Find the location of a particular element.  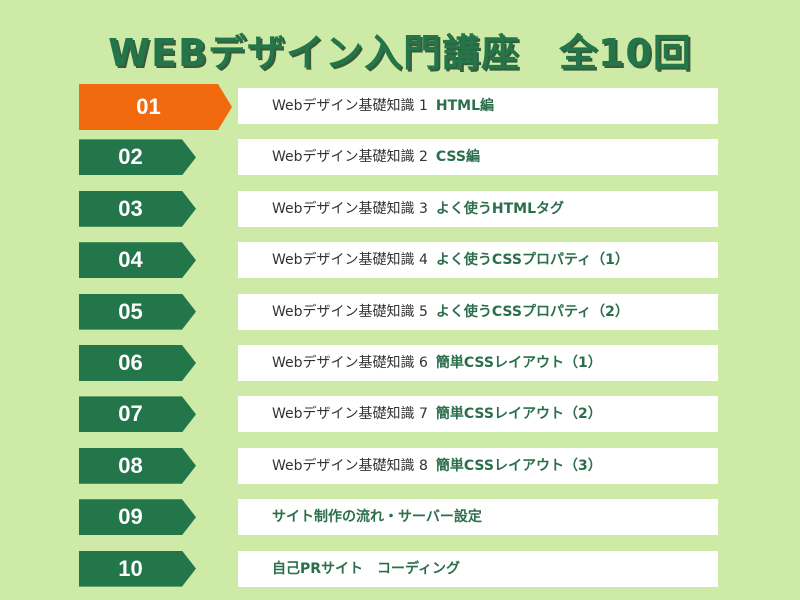

lesson-number-badge: 02 is located at coordinates (137, 157).